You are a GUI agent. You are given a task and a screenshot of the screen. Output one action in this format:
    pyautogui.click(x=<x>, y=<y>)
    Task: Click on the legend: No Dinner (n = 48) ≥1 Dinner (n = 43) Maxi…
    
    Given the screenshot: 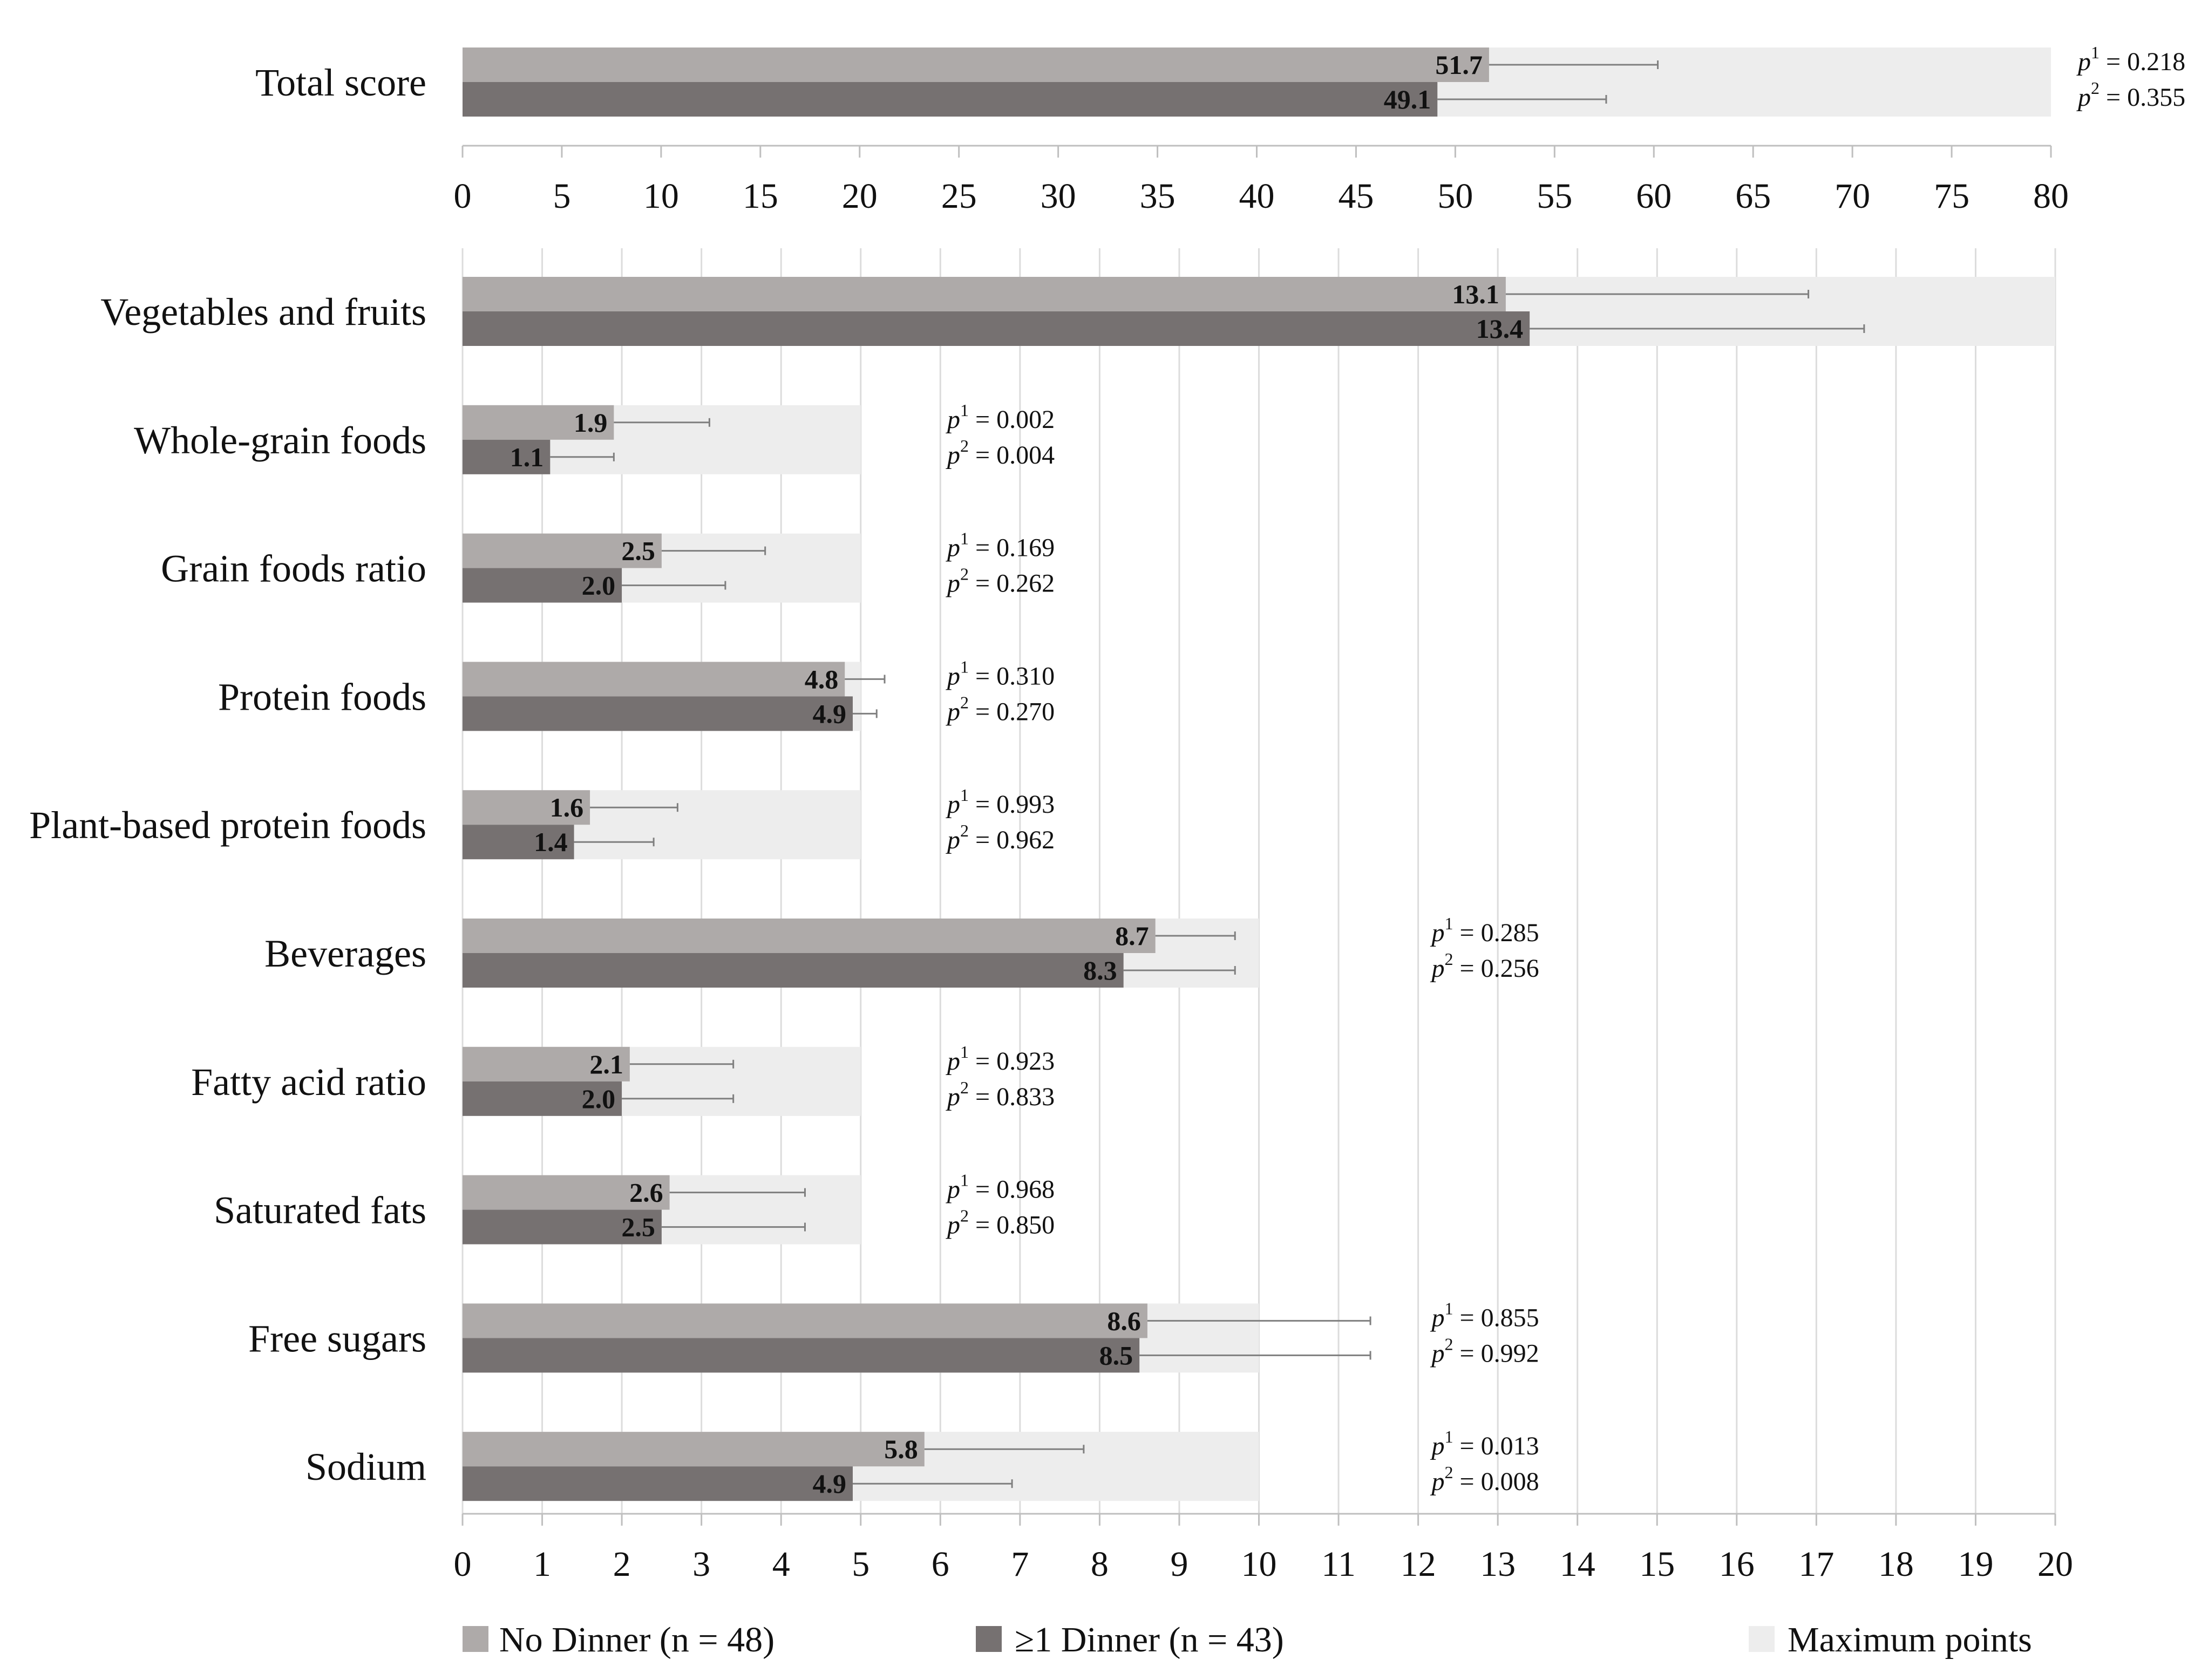 What is the action you would take?
    pyautogui.click(x=1247, y=1639)
    